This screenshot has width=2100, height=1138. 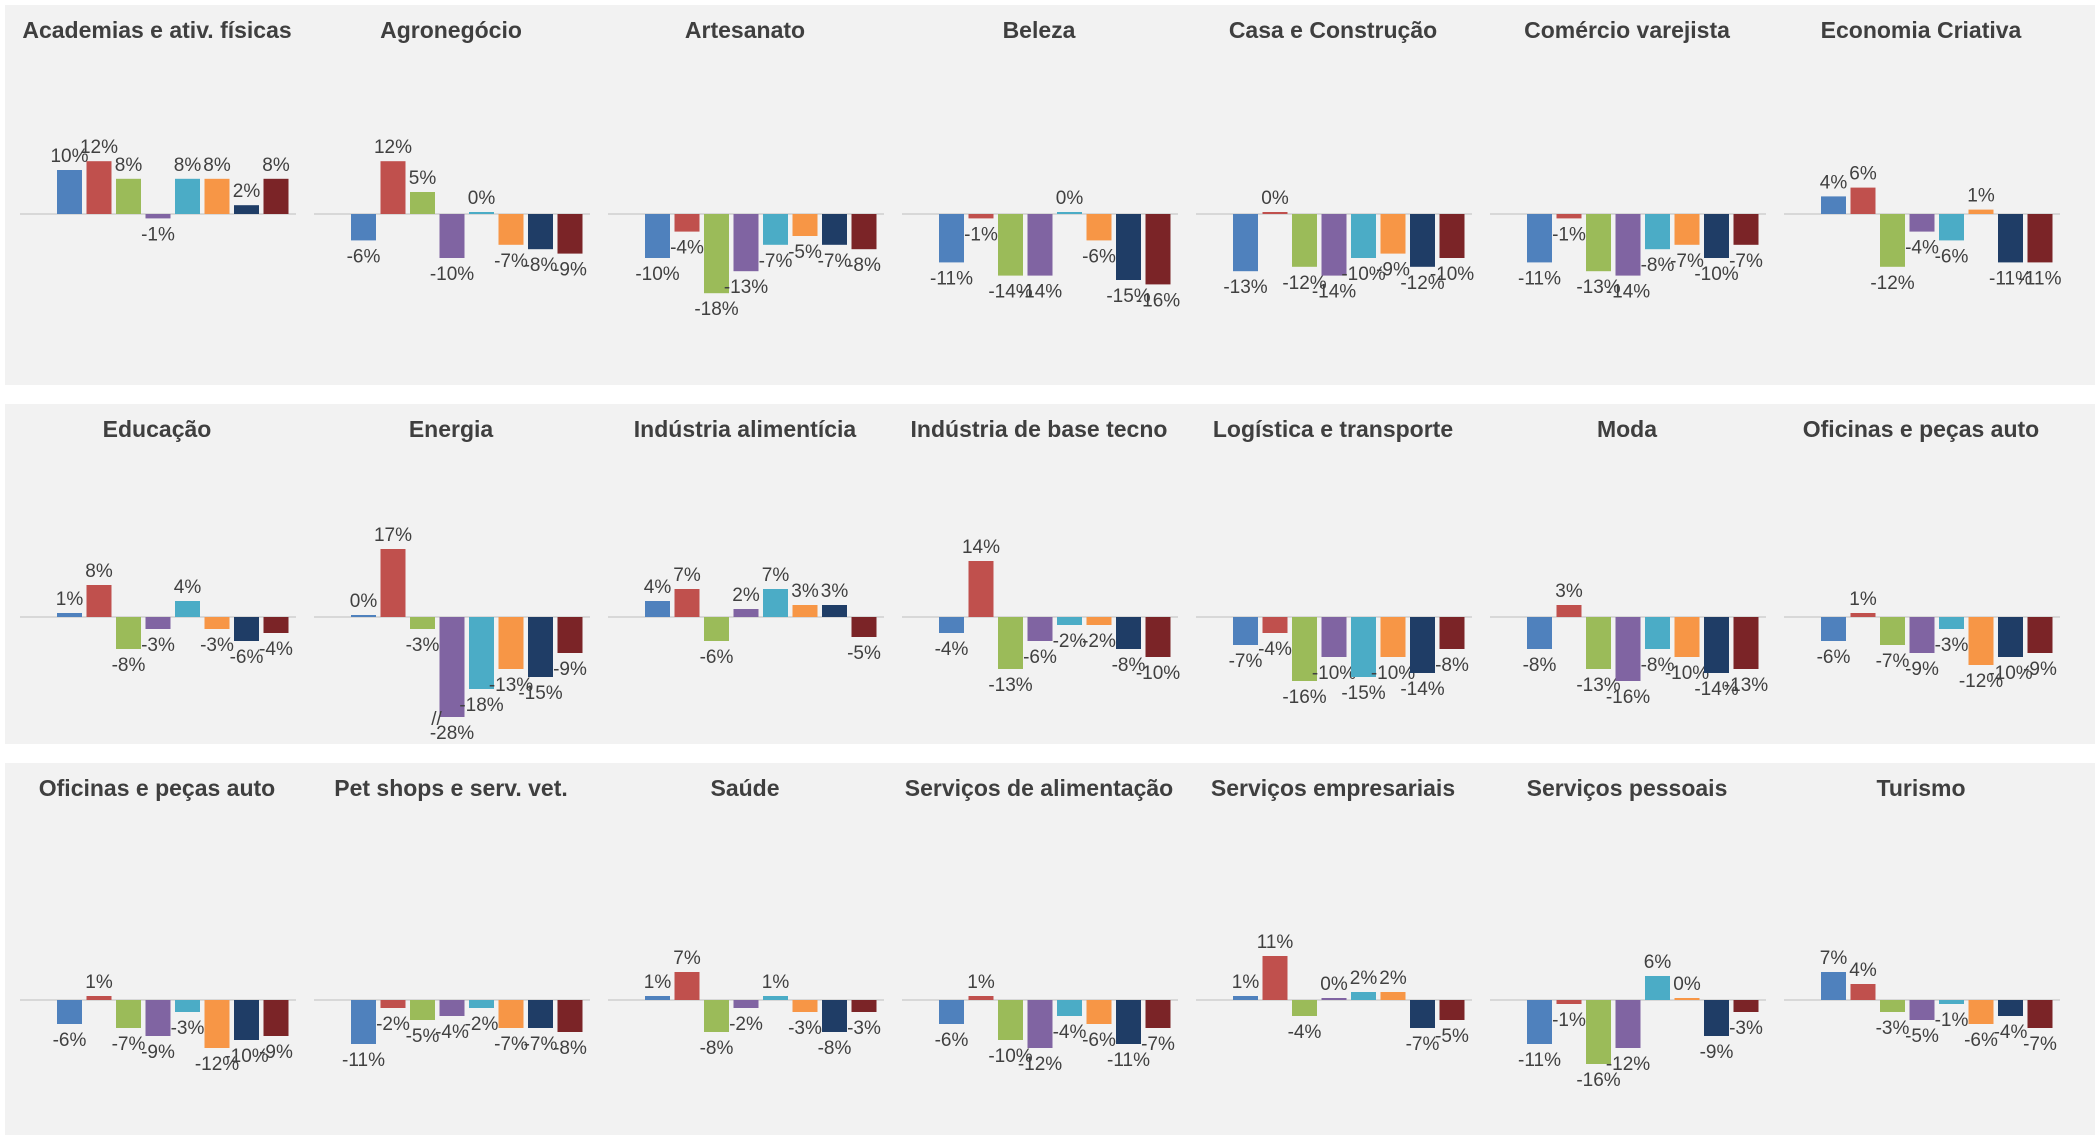 What do you see at coordinates (1334, 984) in the screenshot?
I see `data-label: 0%` at bounding box center [1334, 984].